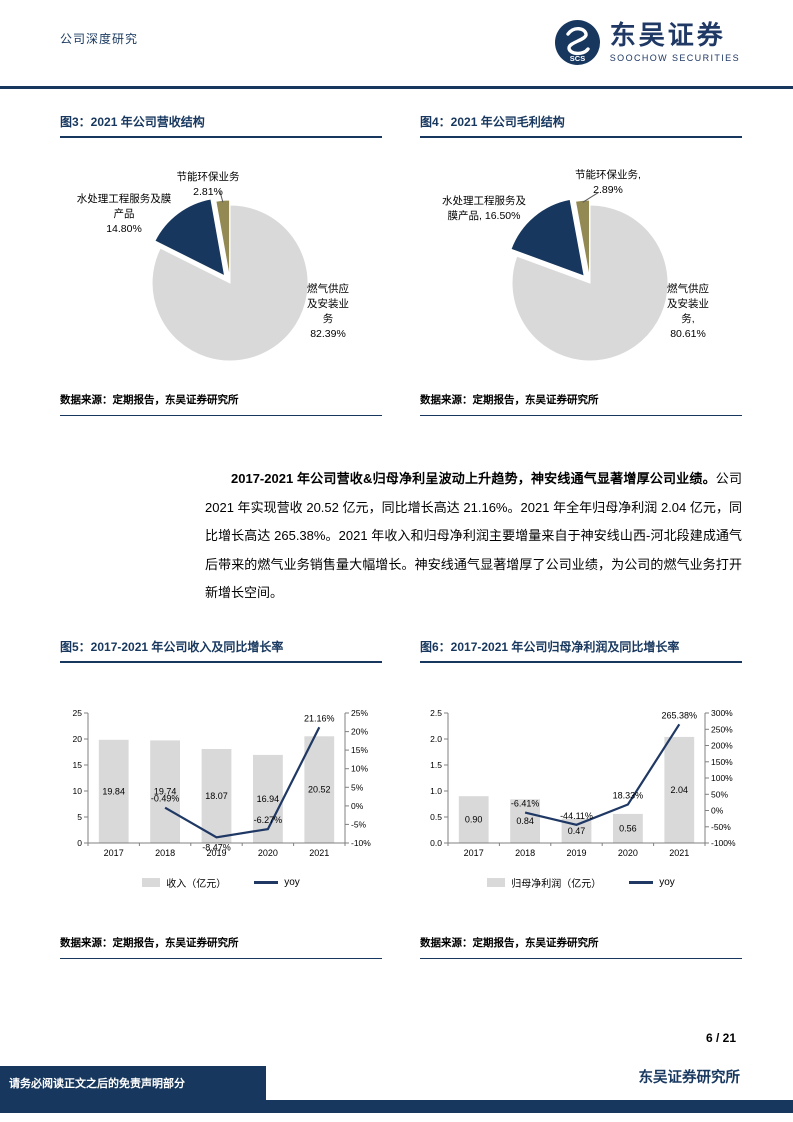  Describe the element at coordinates (581, 947) in the screenshot. I see `figure6-source: 数据来源：定期报告，东吴证券研究所` at that location.